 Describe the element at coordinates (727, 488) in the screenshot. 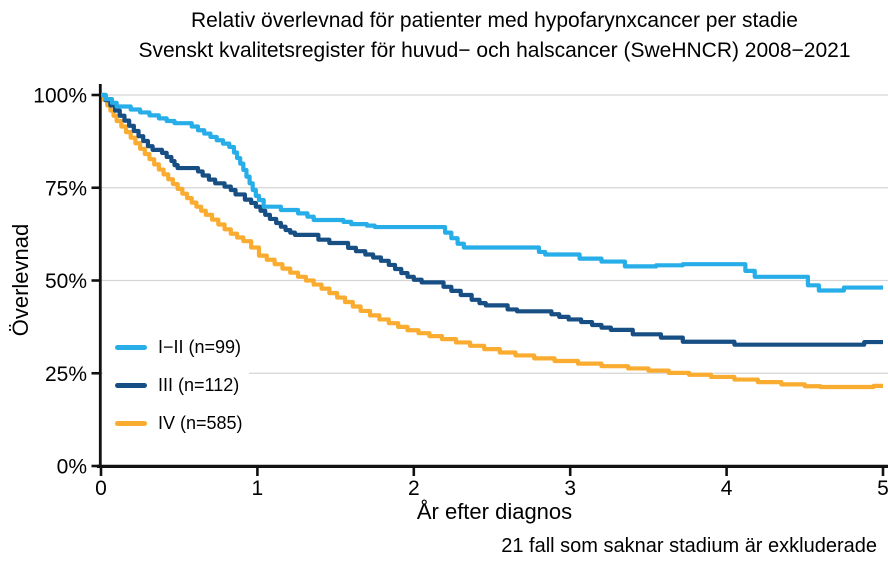

I see `x-tick-label-4: 4` at that location.